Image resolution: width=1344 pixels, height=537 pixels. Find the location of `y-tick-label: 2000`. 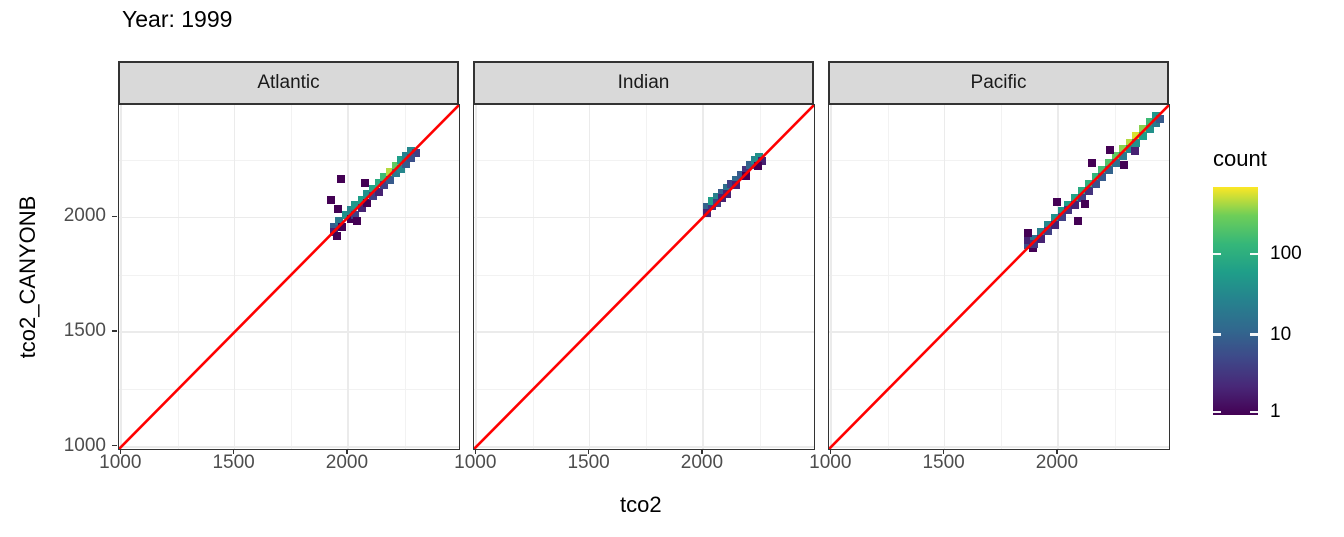

y-tick-label: 2000 is located at coordinates (84, 216).